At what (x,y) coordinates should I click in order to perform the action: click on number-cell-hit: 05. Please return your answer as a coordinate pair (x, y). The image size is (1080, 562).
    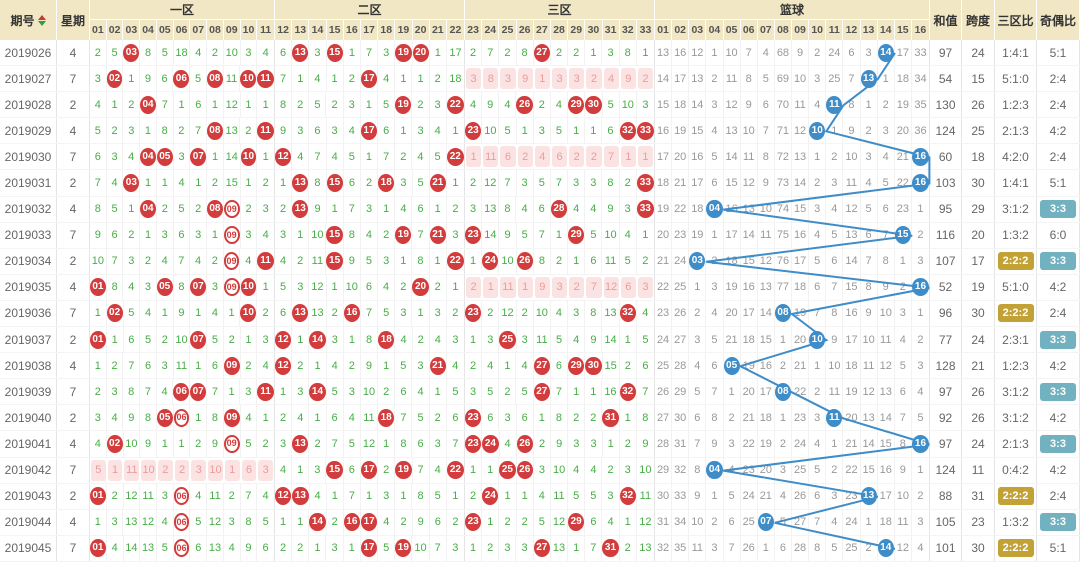
    Looking at the image, I should click on (165, 418).